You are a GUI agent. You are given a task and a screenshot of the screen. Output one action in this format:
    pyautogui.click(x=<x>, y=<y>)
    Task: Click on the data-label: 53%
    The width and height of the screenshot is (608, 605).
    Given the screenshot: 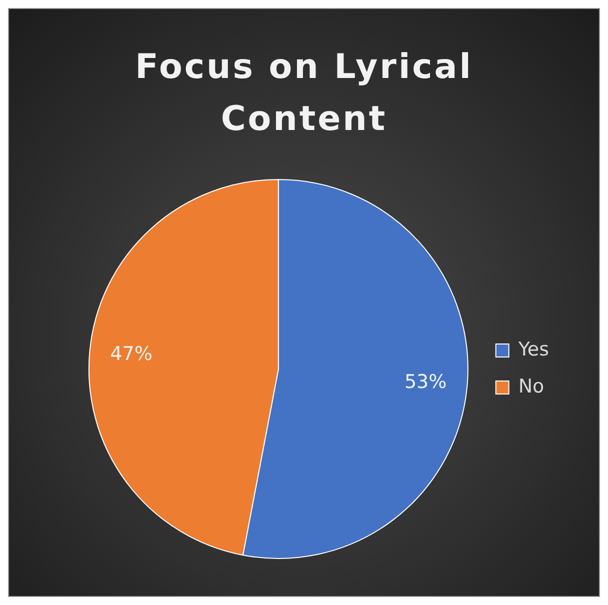 What is the action you would take?
    pyautogui.click(x=425, y=381)
    